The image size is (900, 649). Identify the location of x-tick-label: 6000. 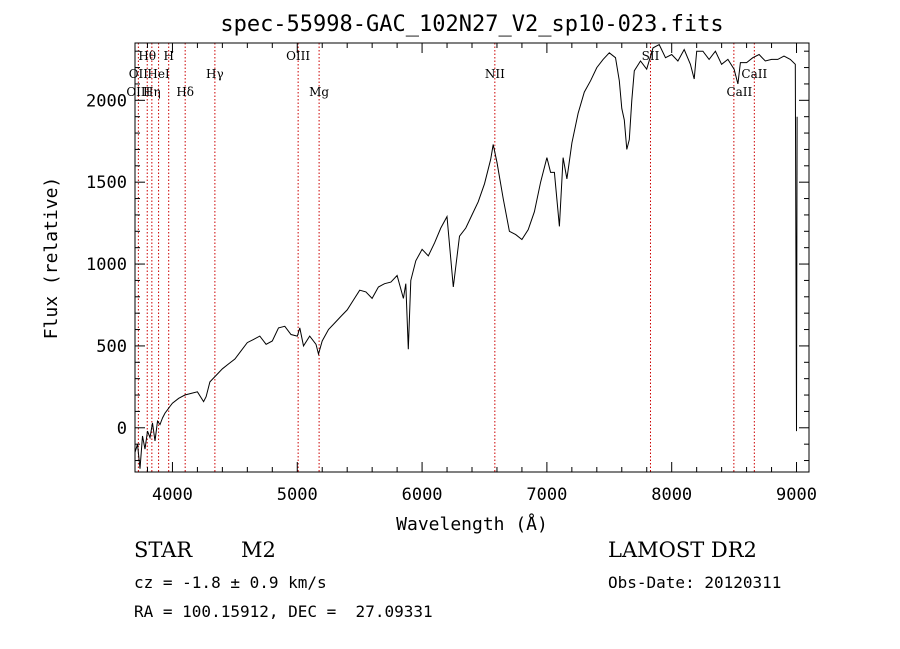
(422, 495).